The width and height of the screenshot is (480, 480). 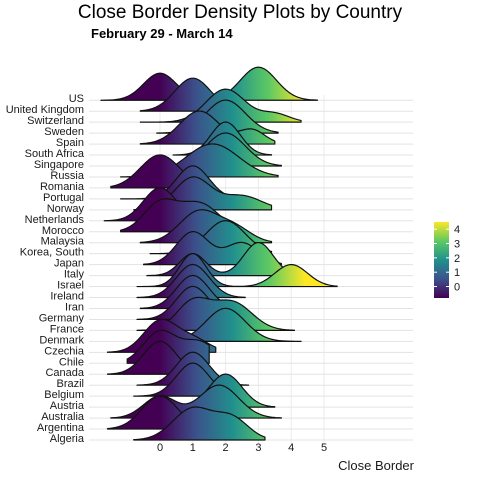 I want to click on x-tick-label: 0, so click(x=160, y=448).